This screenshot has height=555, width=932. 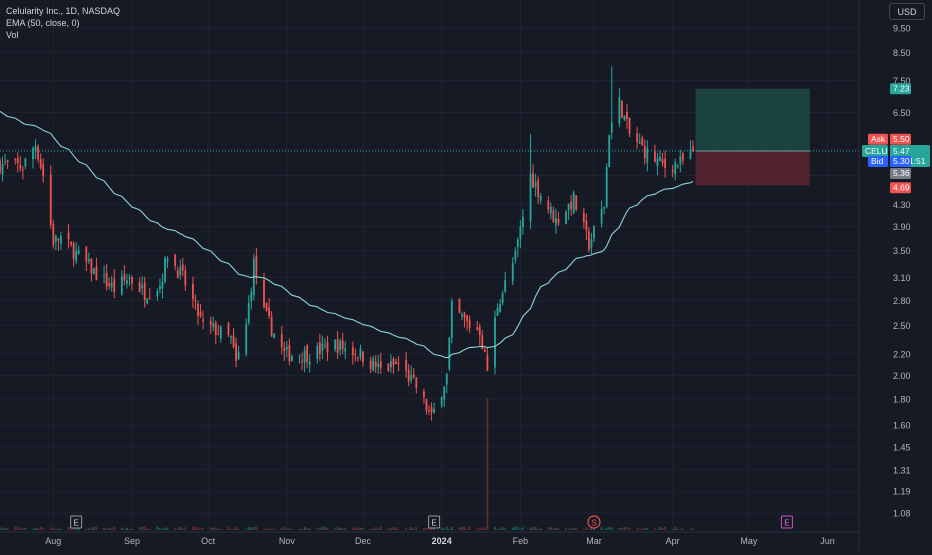 I want to click on time-tick-label: Aug, so click(x=53, y=541).